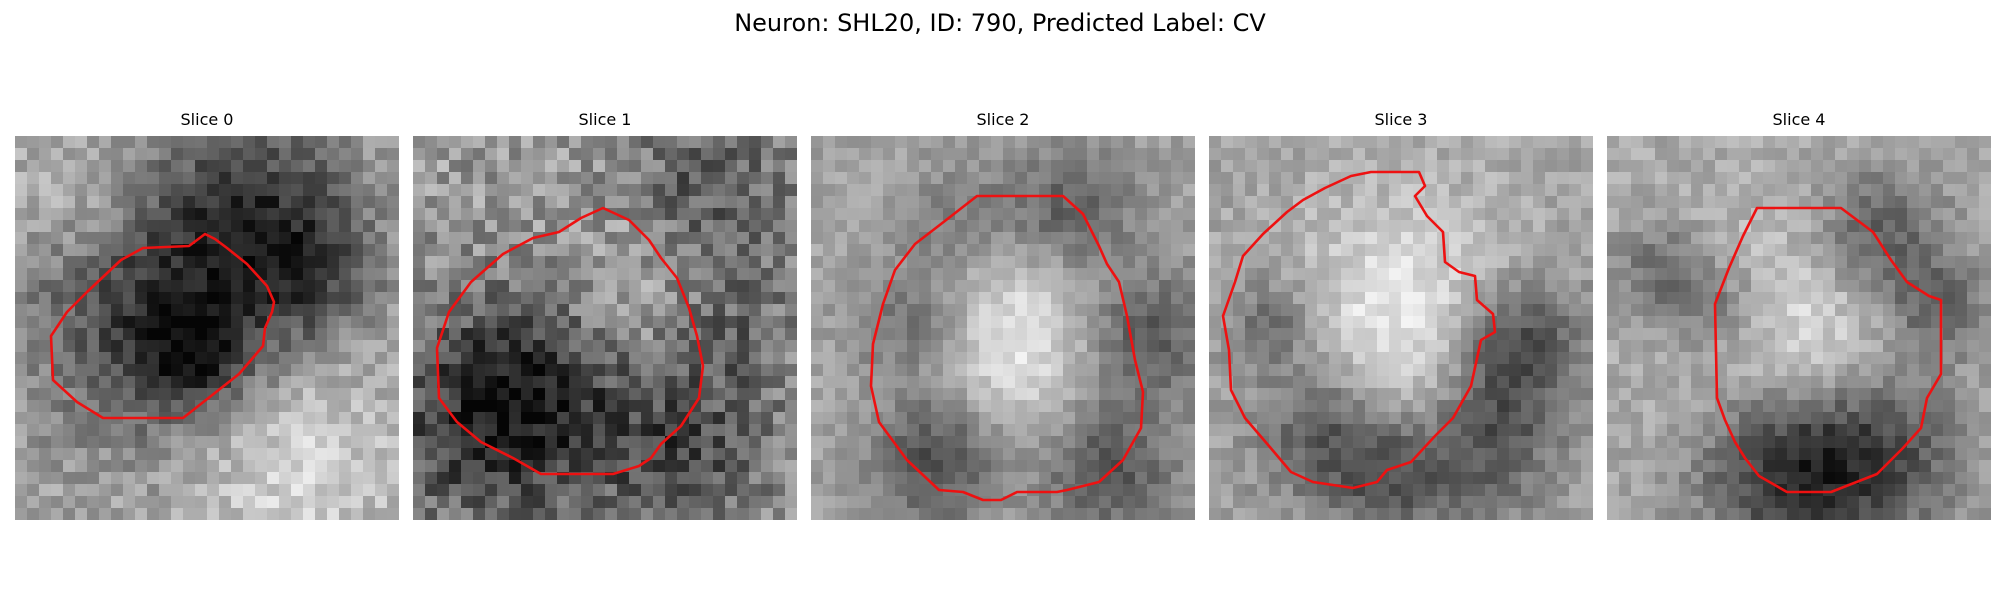  I want to click on slice-title-2: Slice 2, so click(1003, 119).